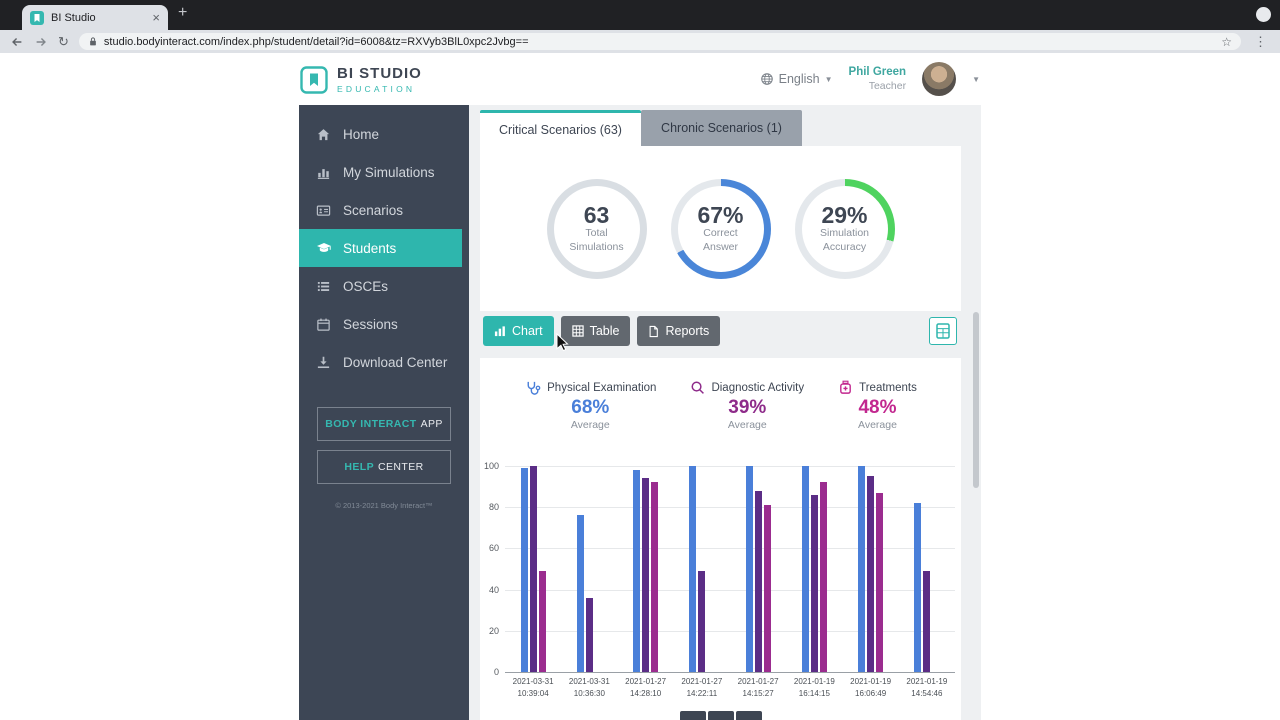 Image resolution: width=1280 pixels, height=720 pixels. Describe the element at coordinates (379, 73) in the screenshot. I see `logo-title: BI STUDIO` at that location.